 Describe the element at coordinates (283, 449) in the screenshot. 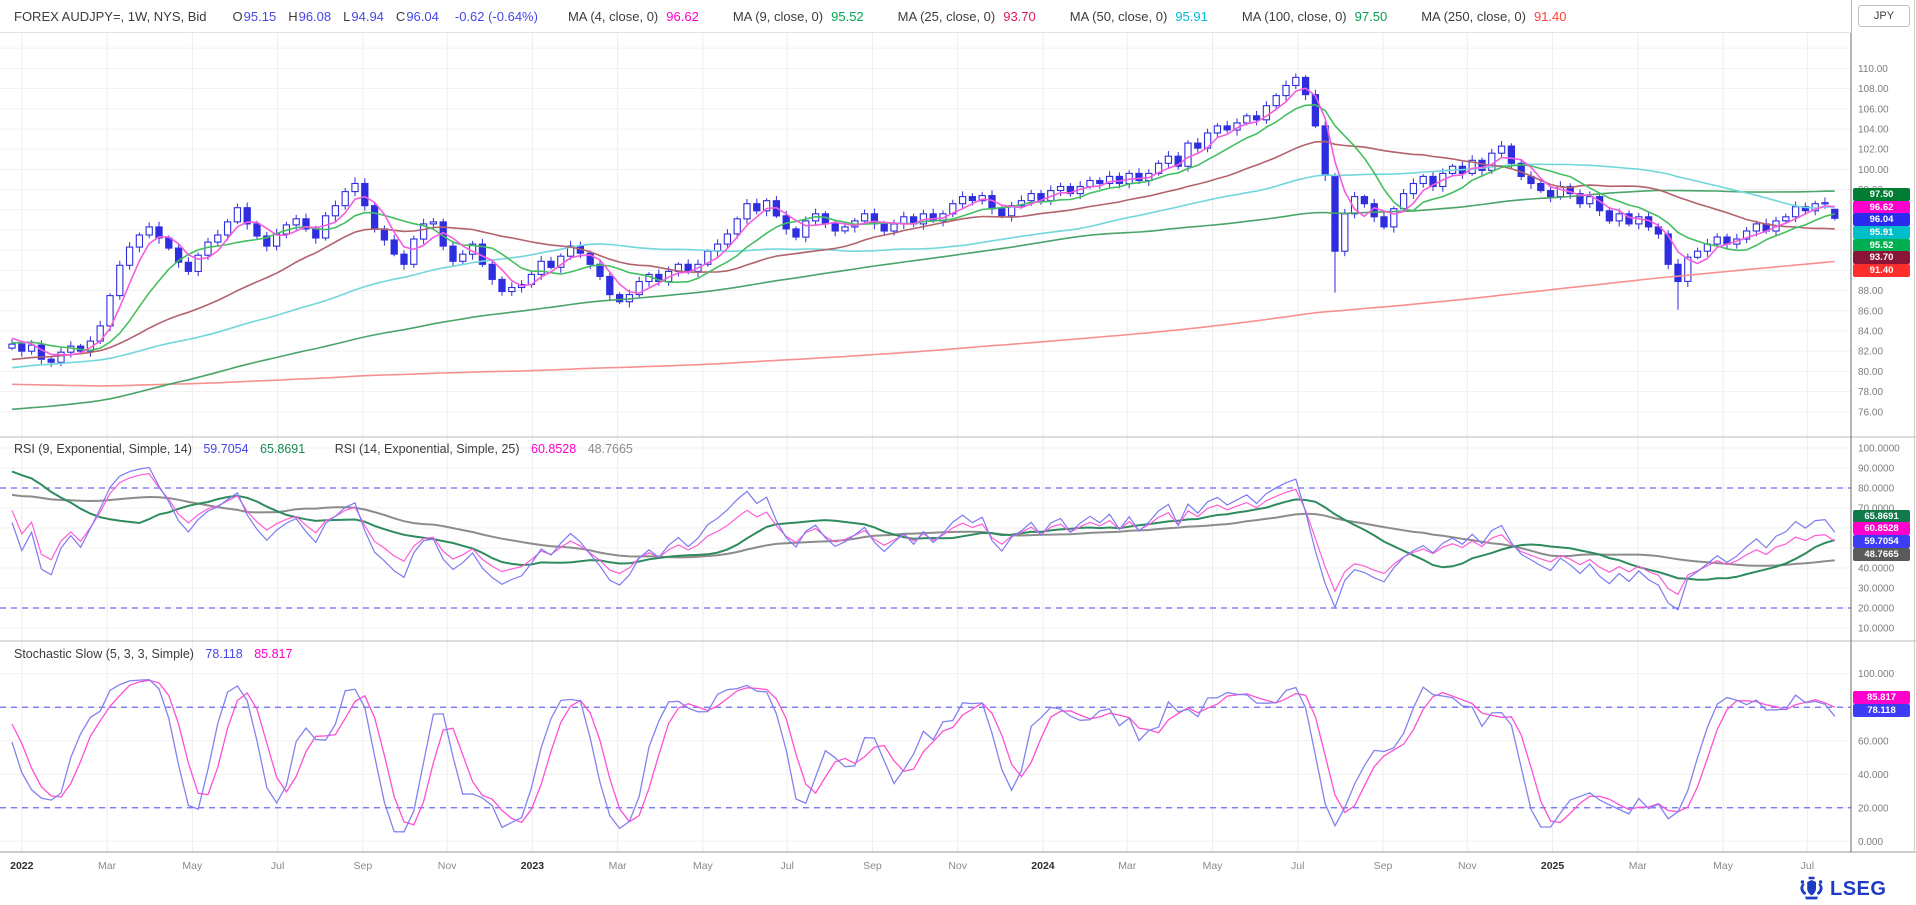

I see `rsi9-signal-value: 65.8691` at that location.